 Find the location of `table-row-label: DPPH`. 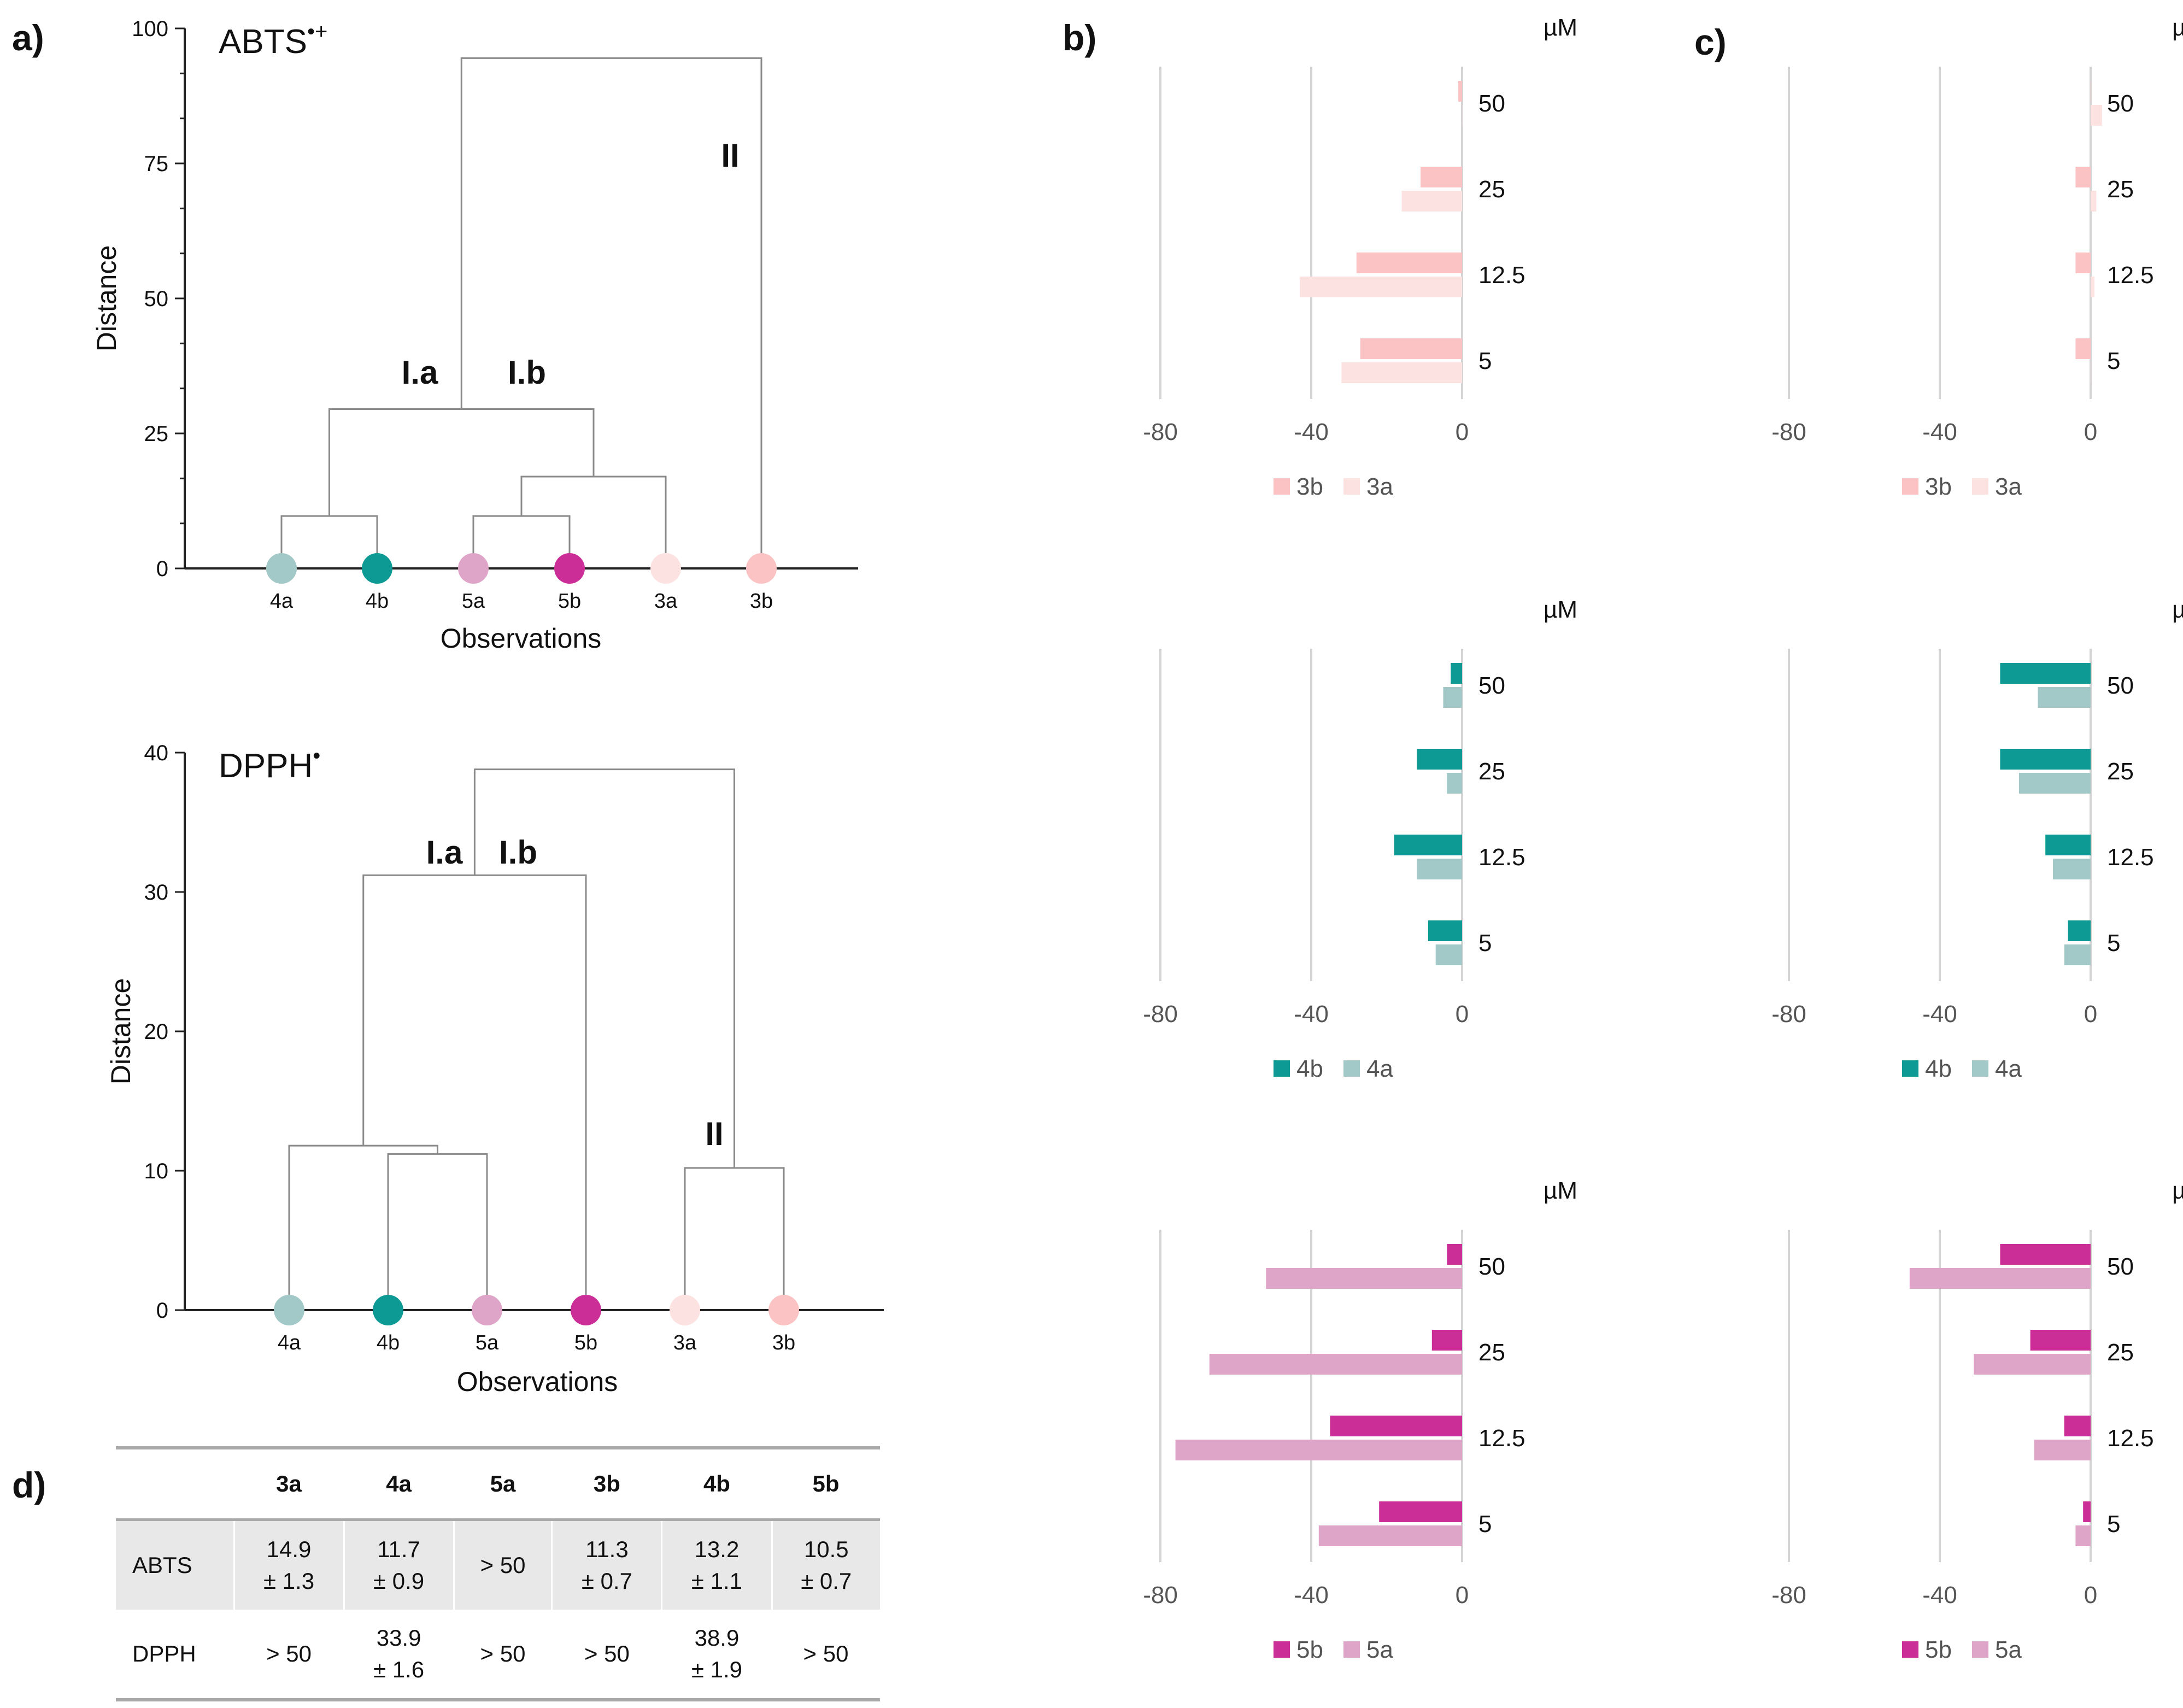

table-row-label: DPPH is located at coordinates (164, 1654).